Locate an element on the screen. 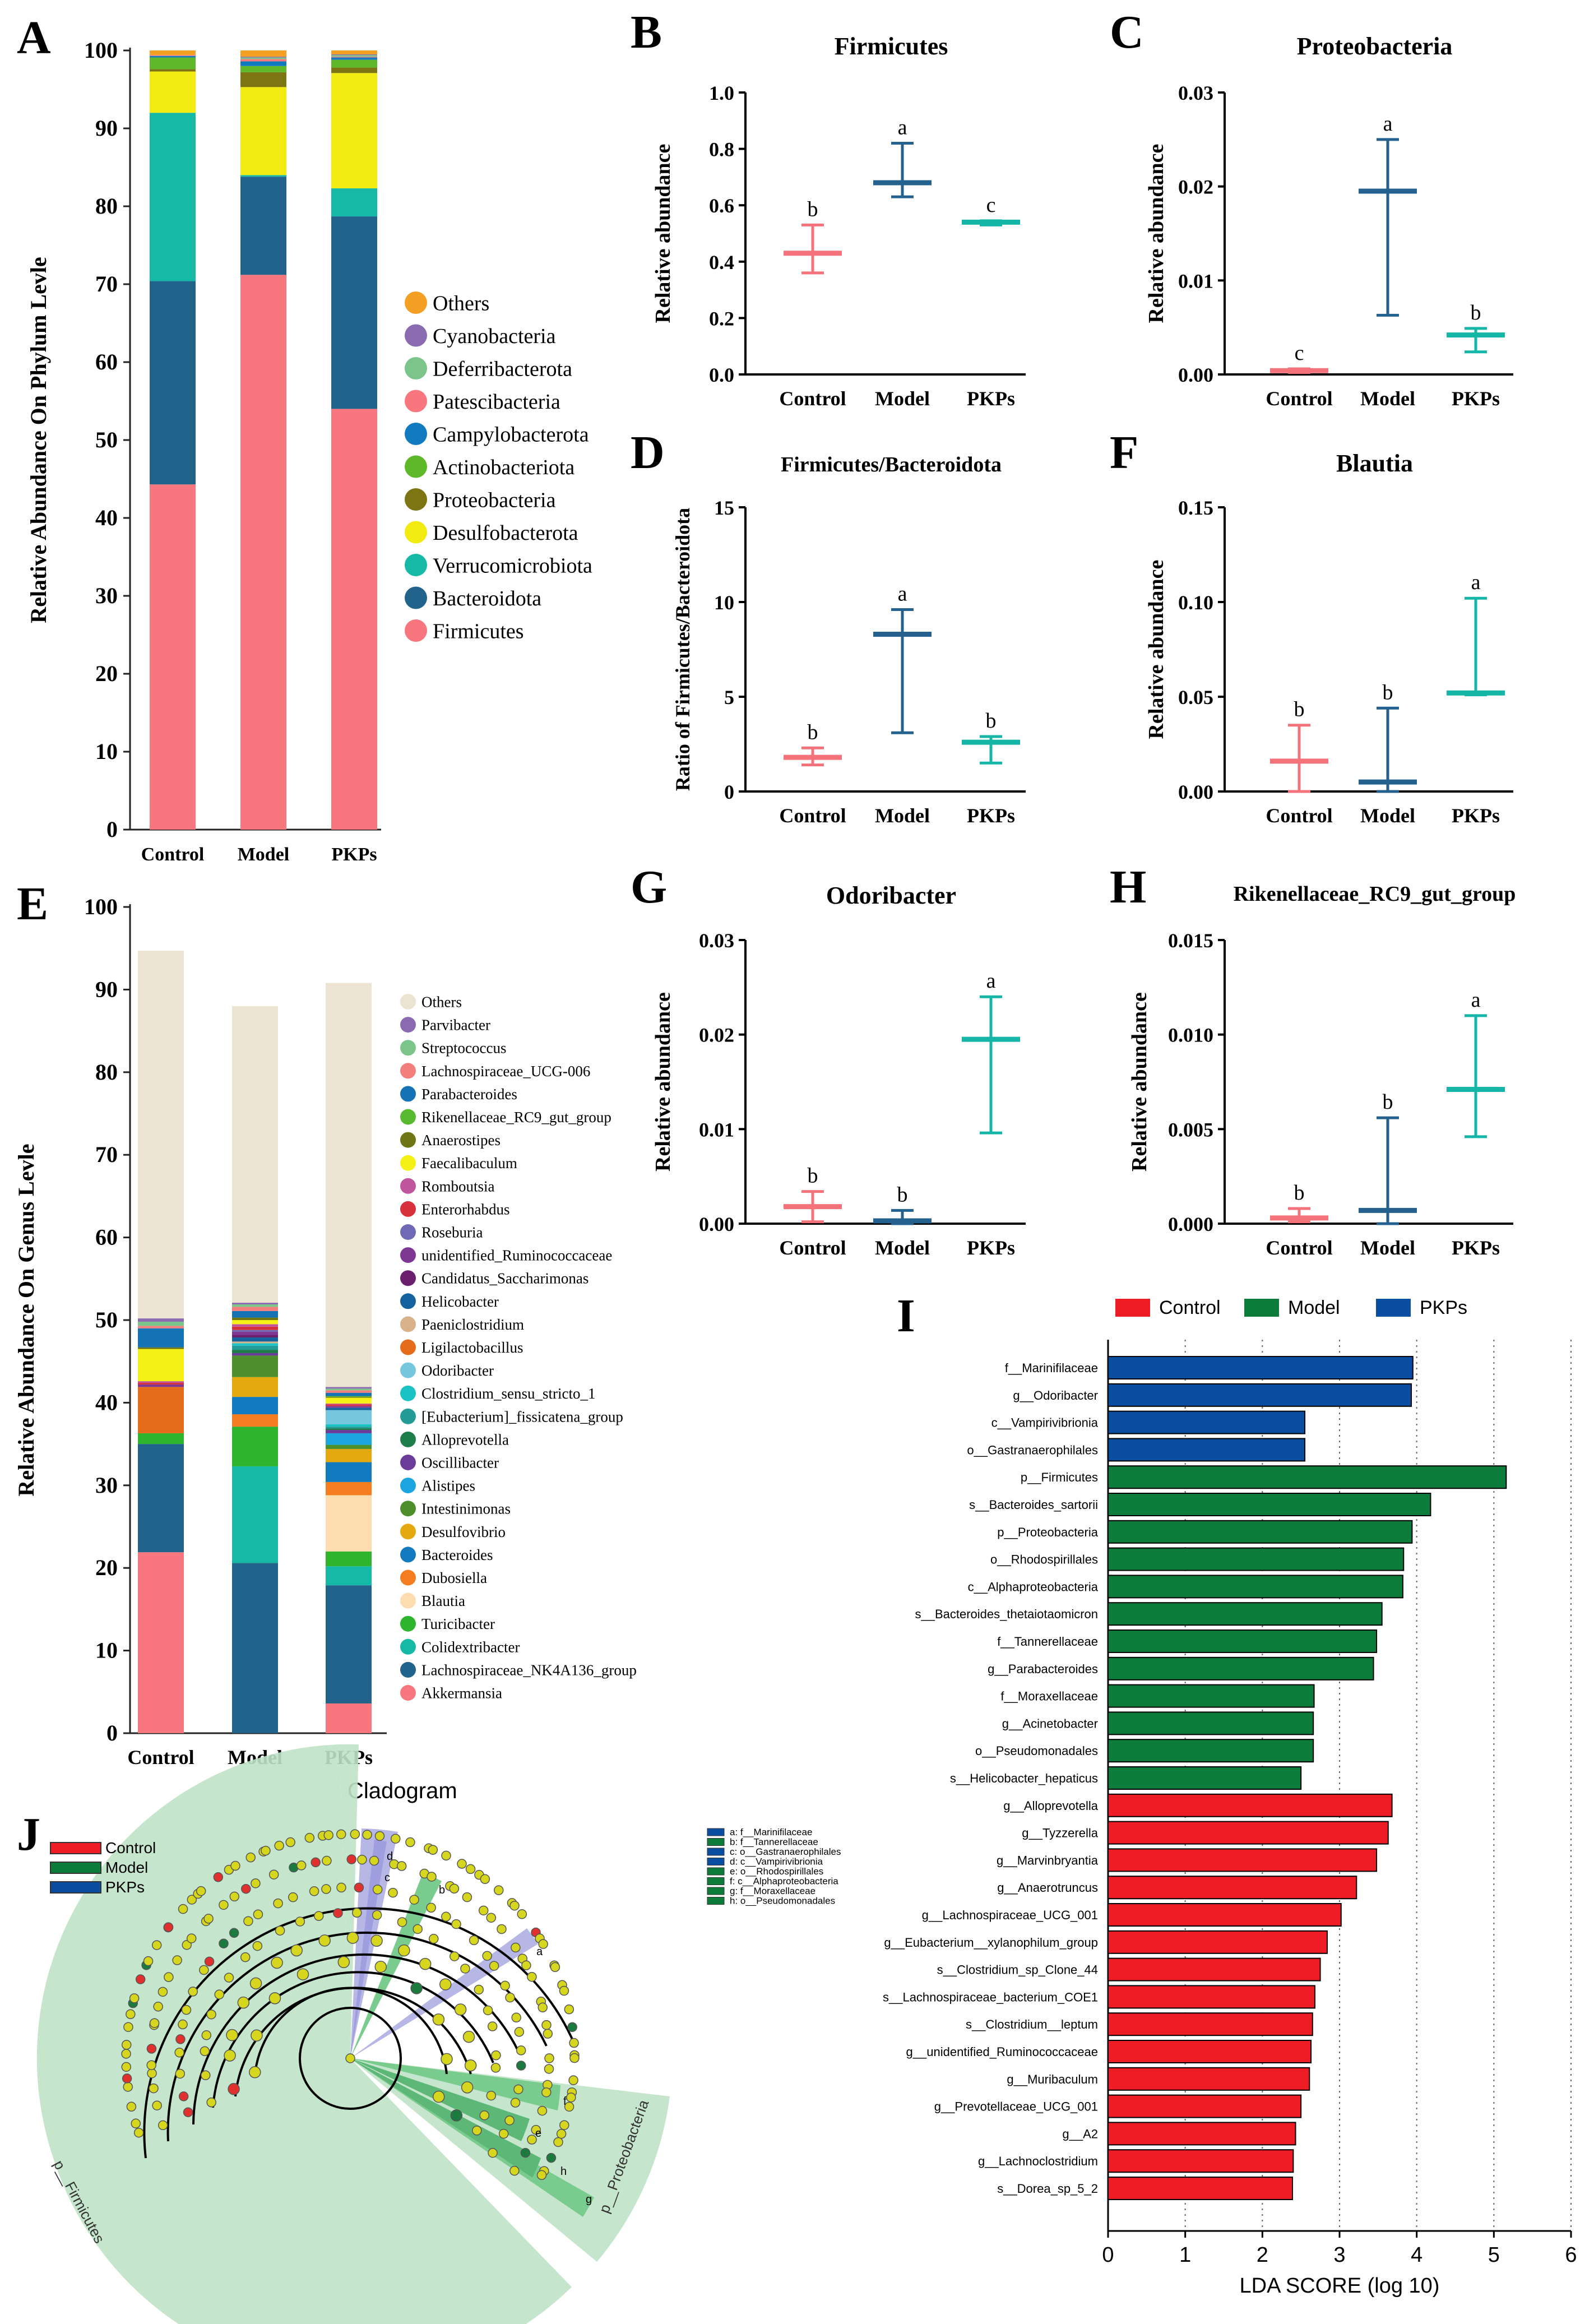 This screenshot has width=1594, height=2324. lda-bar-label: o__Gastranaerophilales is located at coordinates (1032, 1450).